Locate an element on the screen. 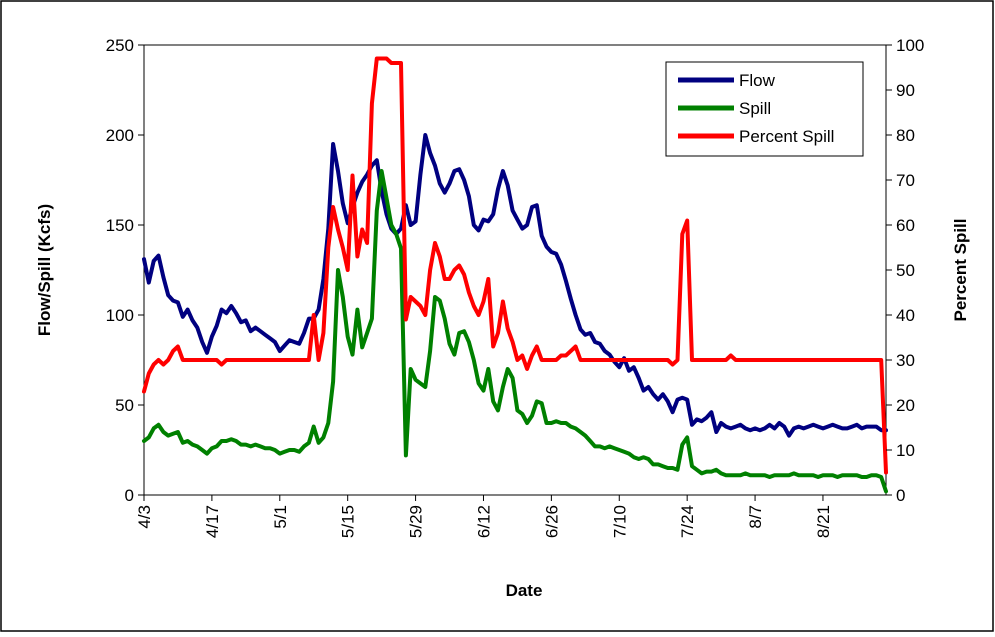 The width and height of the screenshot is (995, 637). x-tick-label: 7/24 is located at coordinates (687, 521).